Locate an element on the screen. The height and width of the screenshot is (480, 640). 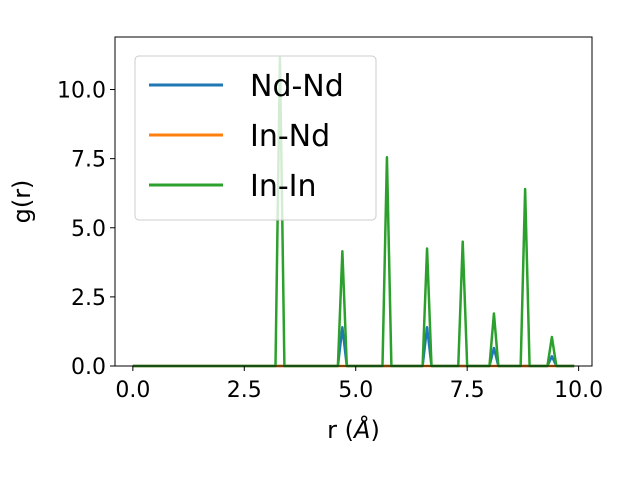
x-axis-label: r (Å) is located at coordinates (353, 429).